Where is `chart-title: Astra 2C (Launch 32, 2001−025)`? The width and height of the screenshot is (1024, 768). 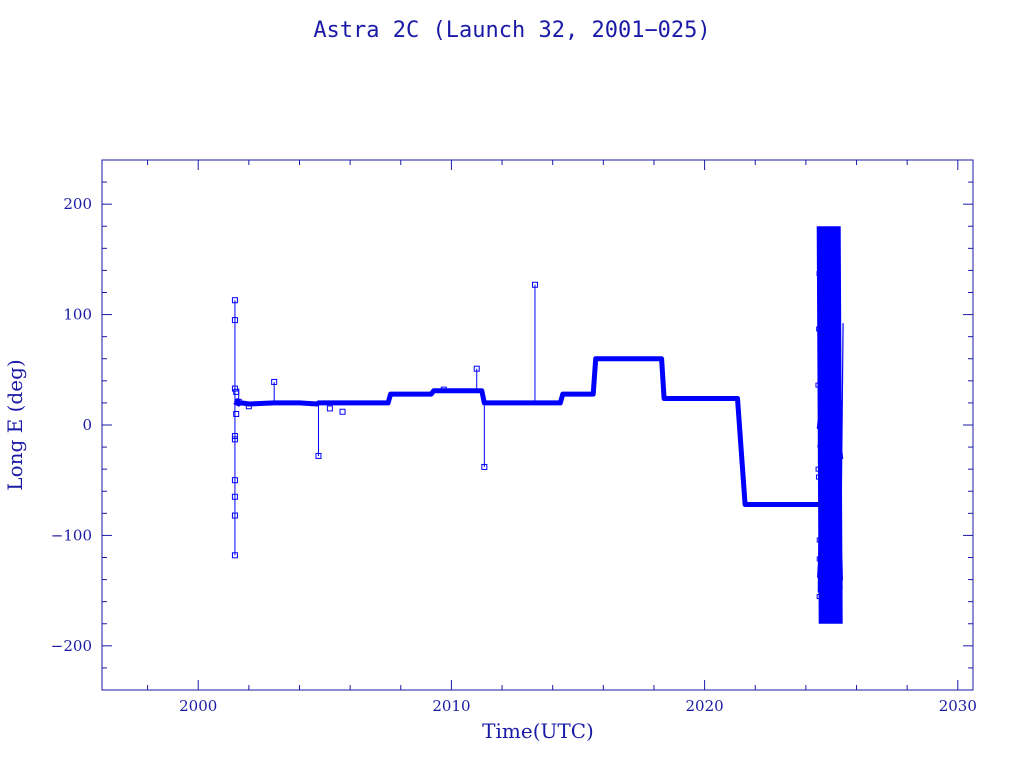
chart-title: Astra 2C (Launch 32, 2001−025) is located at coordinates (511, 30).